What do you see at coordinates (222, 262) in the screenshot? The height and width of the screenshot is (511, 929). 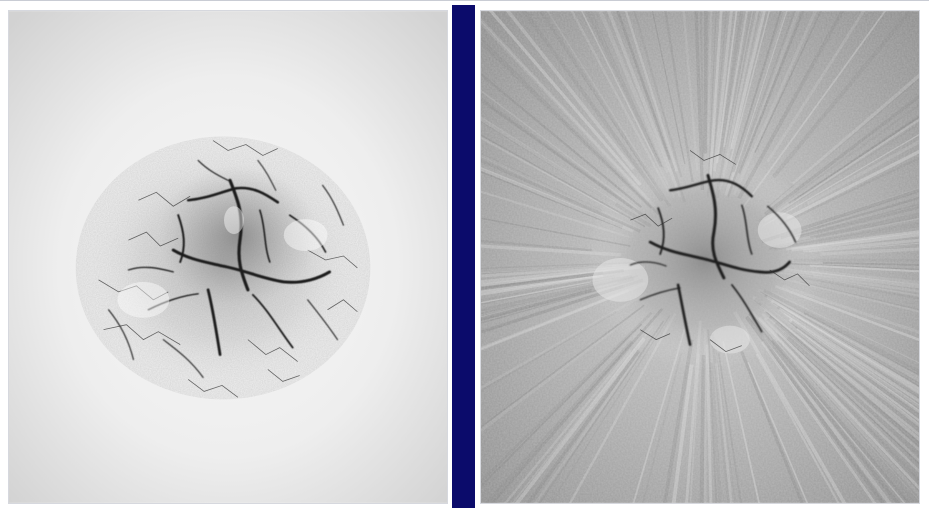 I see `left-cell-patches` at bounding box center [222, 262].